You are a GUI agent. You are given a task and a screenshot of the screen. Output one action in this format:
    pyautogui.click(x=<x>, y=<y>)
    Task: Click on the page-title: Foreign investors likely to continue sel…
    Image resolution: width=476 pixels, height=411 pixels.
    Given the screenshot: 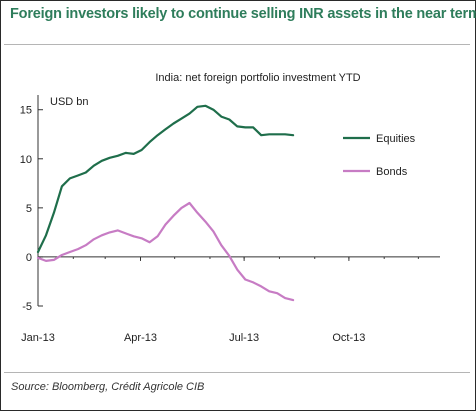 What is the action you would take?
    pyautogui.click(x=243, y=14)
    